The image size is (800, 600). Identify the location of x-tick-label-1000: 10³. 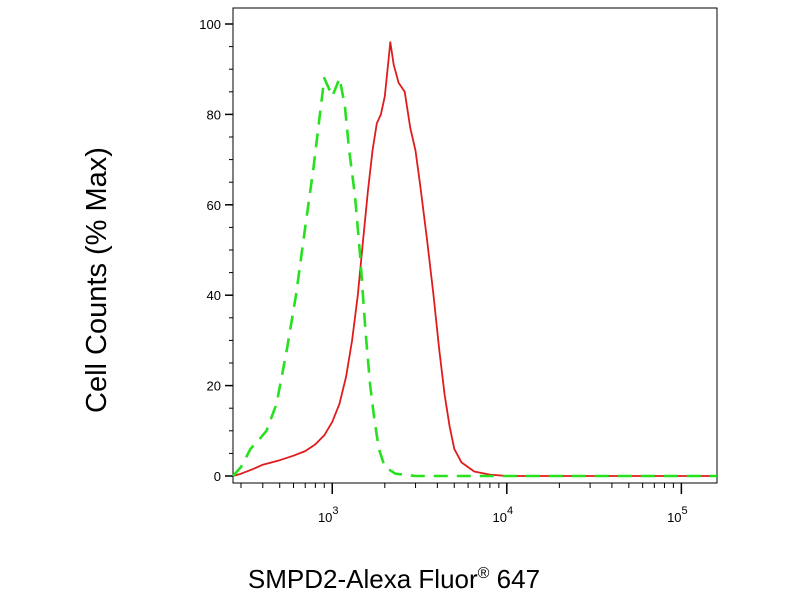
(328, 515).